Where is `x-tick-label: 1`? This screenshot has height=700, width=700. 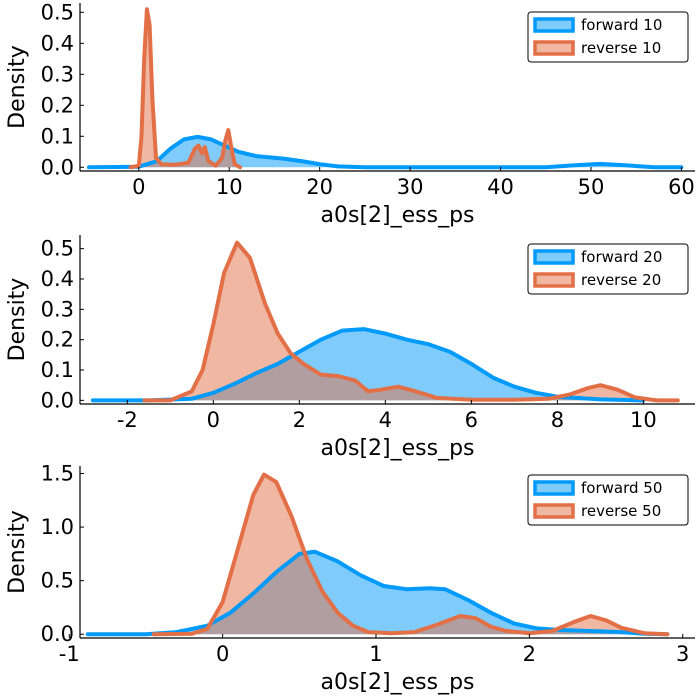
x-tick-label: 1 is located at coordinates (375, 654).